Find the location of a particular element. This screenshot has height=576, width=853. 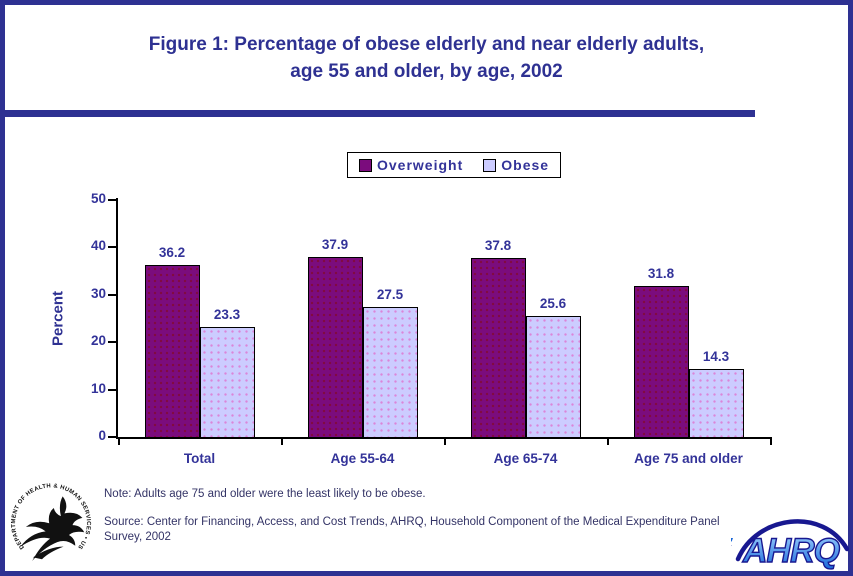

bar-value-label: 25.6 is located at coordinates (553, 303).